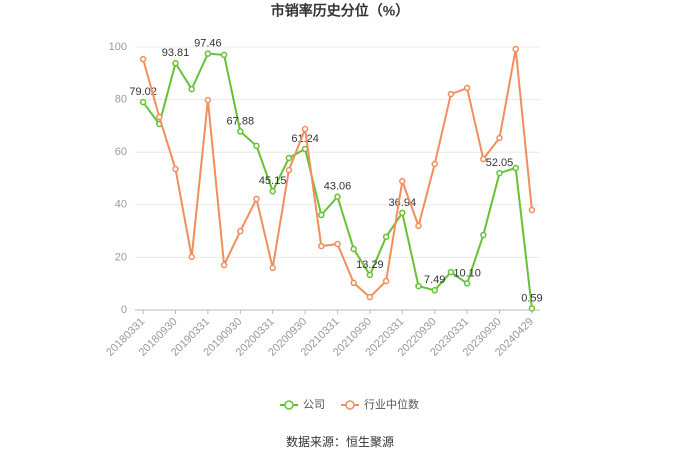  I want to click on data-label: 0.59, so click(531, 298).